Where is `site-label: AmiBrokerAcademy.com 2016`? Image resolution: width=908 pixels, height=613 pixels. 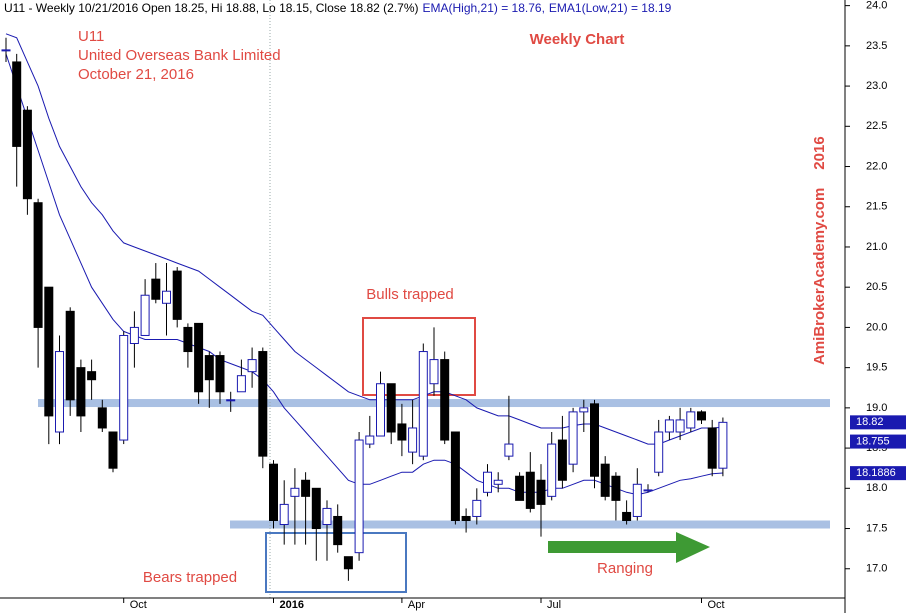 site-label: AmiBrokerAcademy.com 2016 is located at coordinates (819, 250).